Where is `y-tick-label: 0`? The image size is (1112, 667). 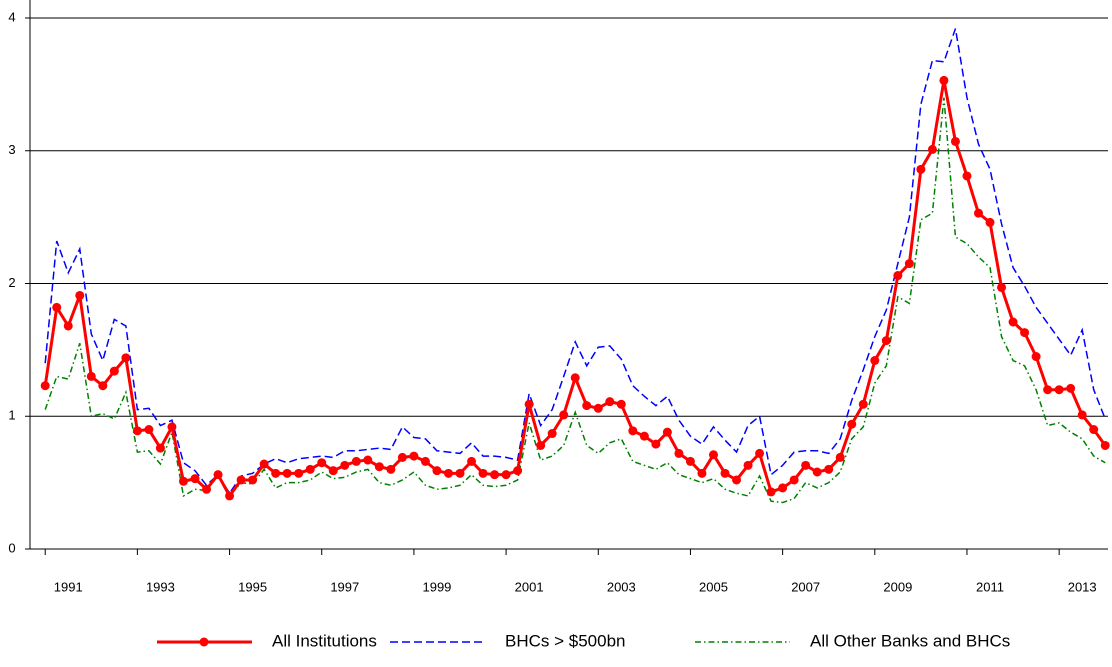
y-tick-label: 0 is located at coordinates (11, 547).